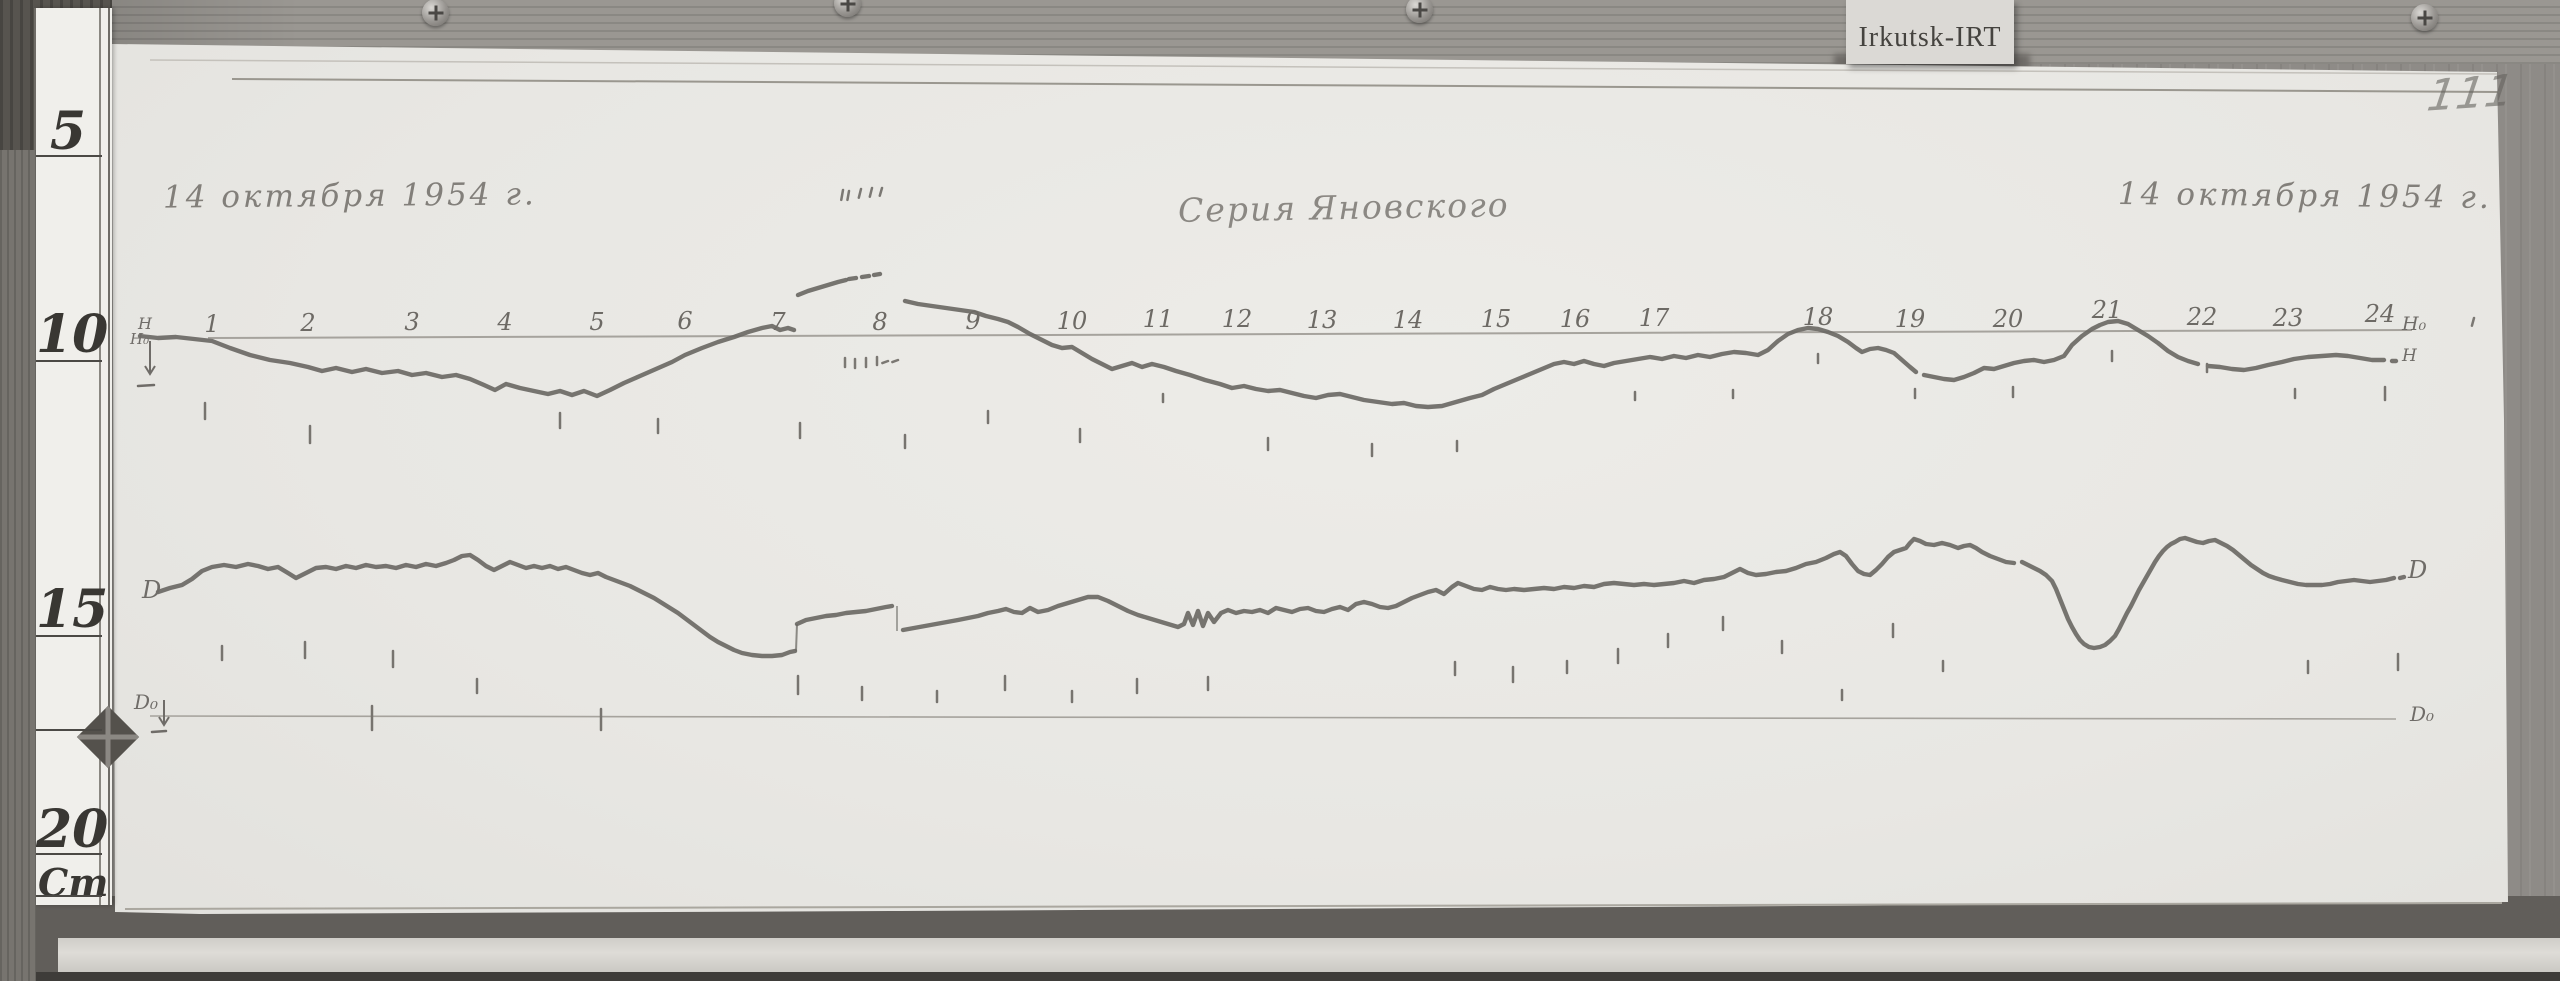 The width and height of the screenshot is (2560, 981). What do you see at coordinates (2418, 570) in the screenshot?
I see `d-trace-label-right: D` at bounding box center [2418, 570].